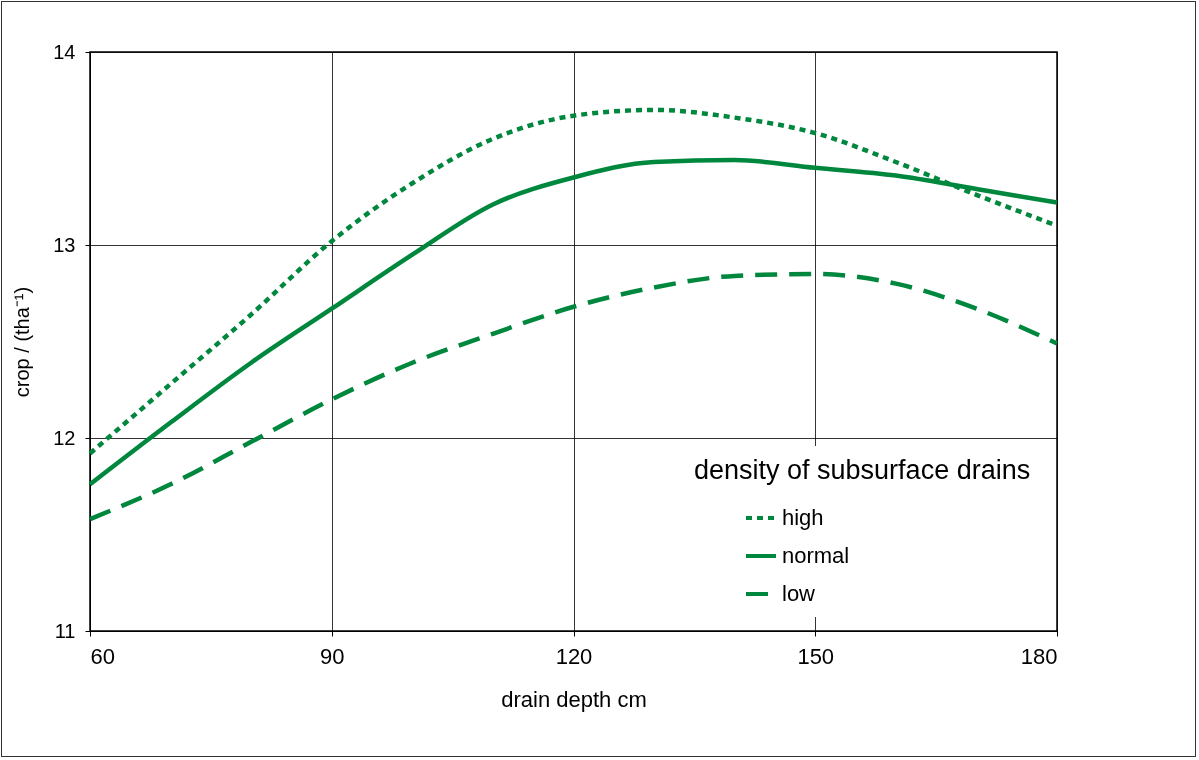  Describe the element at coordinates (816, 555) in the screenshot. I see `legend-label: normal` at that location.